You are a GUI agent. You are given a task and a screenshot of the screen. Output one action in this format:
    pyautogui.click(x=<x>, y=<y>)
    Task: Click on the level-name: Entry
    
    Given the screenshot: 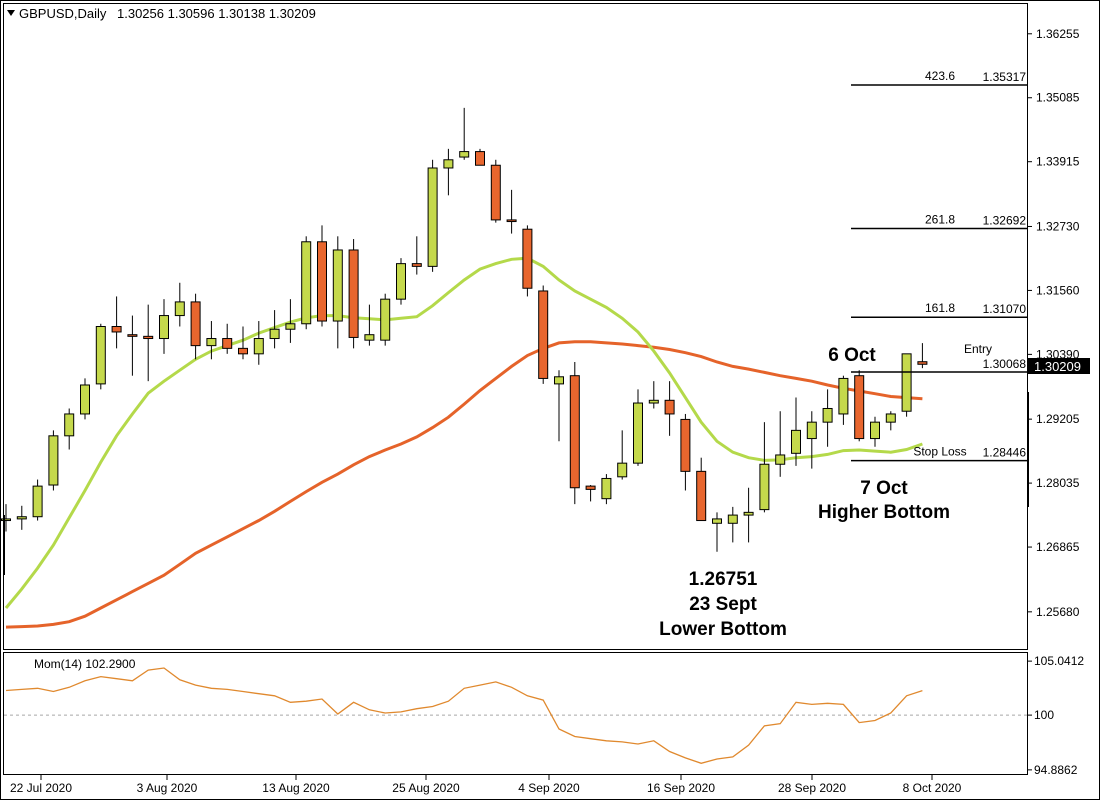 What is the action you would take?
    pyautogui.click(x=978, y=349)
    